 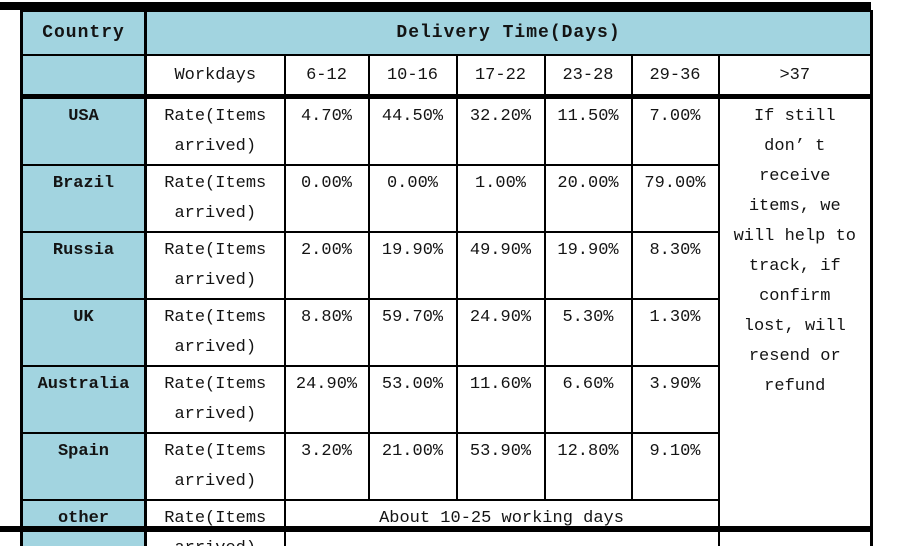 I want to click on subheader-workdays: Workdays, so click(x=215, y=76).